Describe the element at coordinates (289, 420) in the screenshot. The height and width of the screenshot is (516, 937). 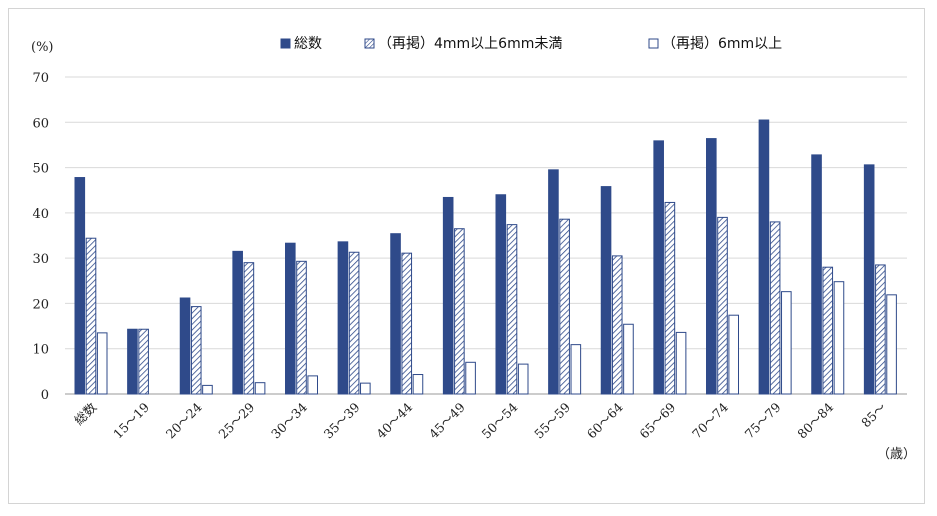
I see `x-category-label: 30～34` at that location.